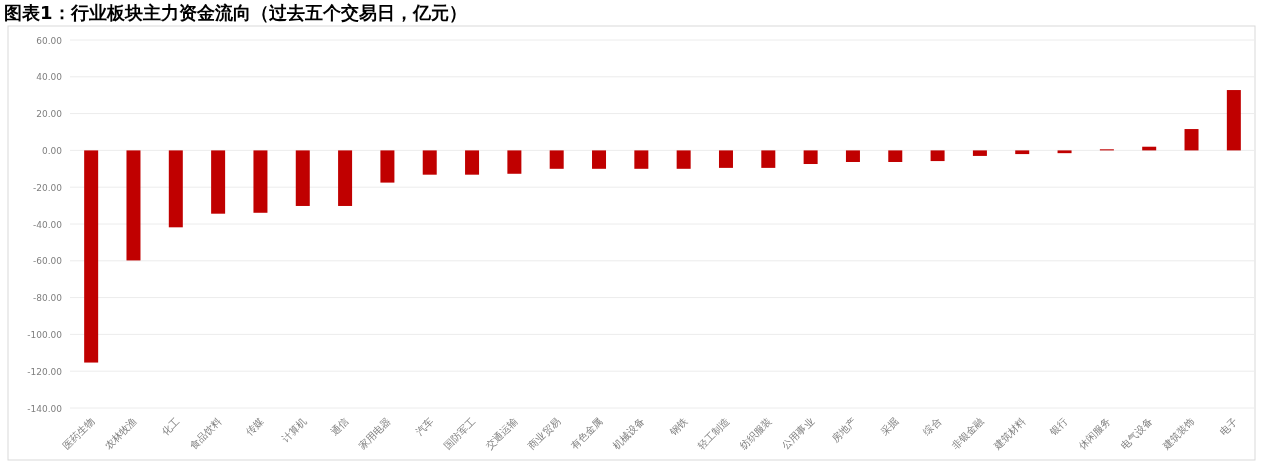 The image size is (1261, 462). Describe the element at coordinates (235, 12) in the screenshot. I see `chart-title: 图表1：行业板块主力资金流向（过去五个交易日，亿元）` at that location.